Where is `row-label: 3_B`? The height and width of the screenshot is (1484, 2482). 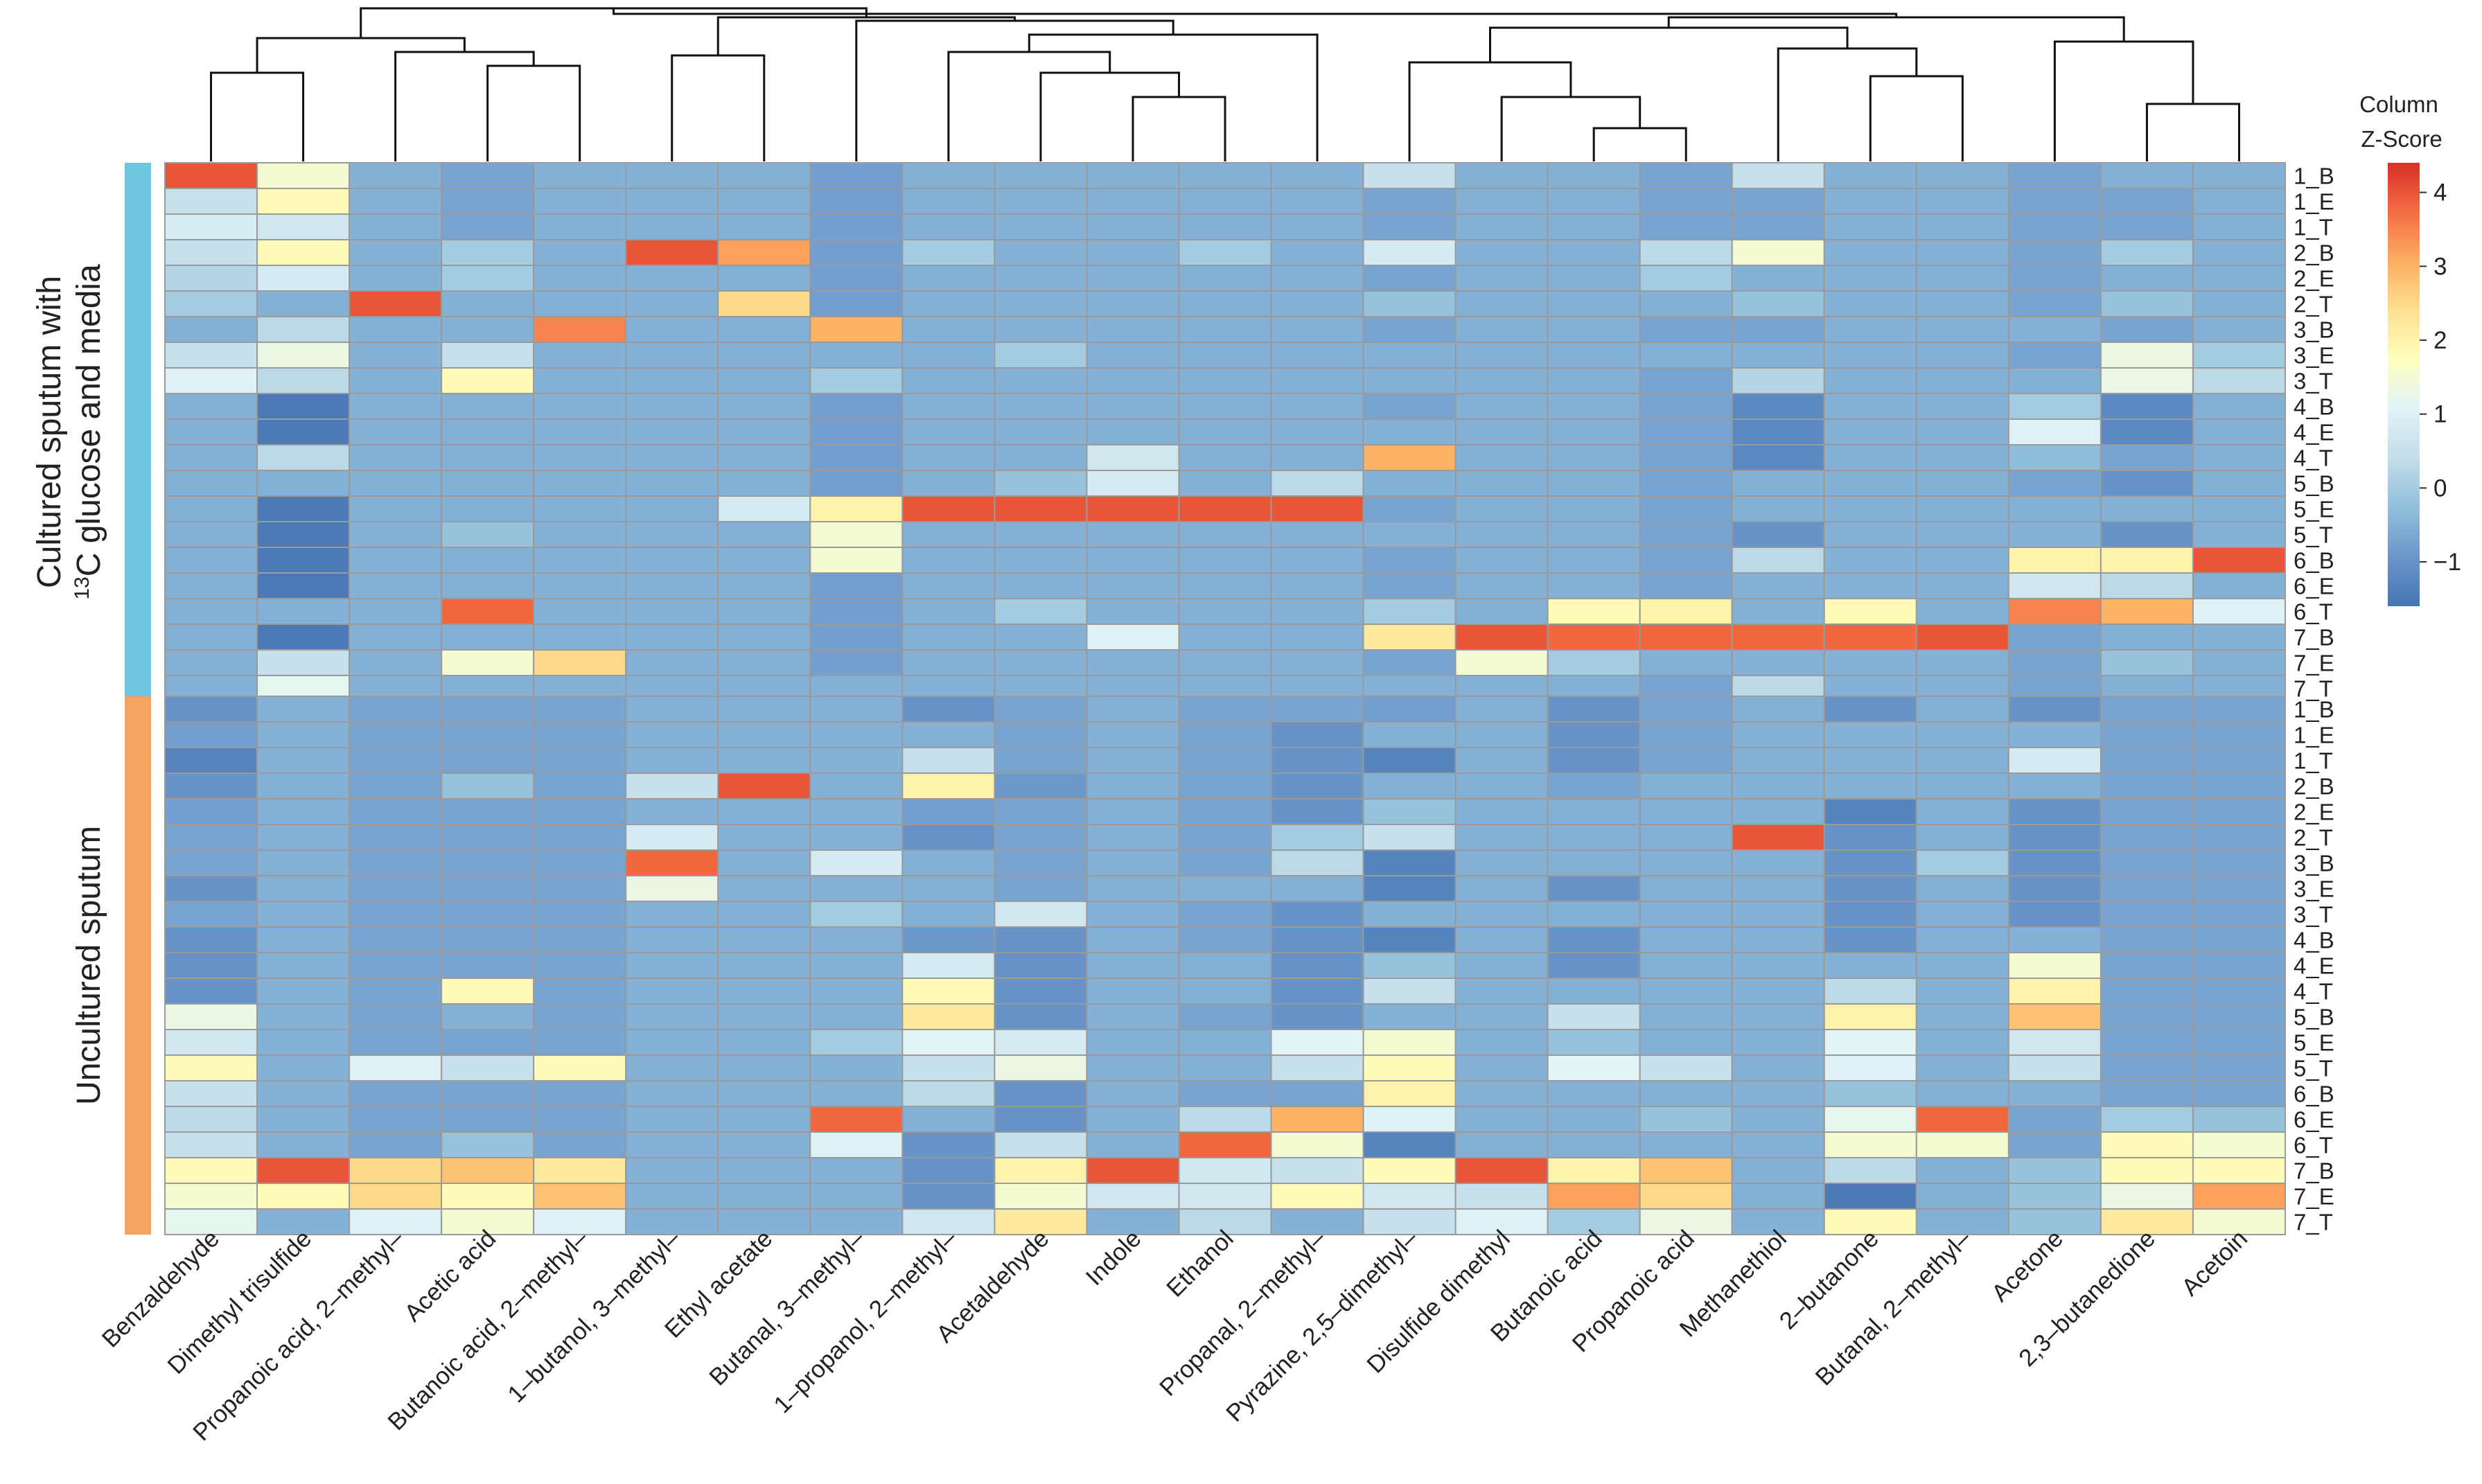 row-label: 3_B is located at coordinates (2314, 330).